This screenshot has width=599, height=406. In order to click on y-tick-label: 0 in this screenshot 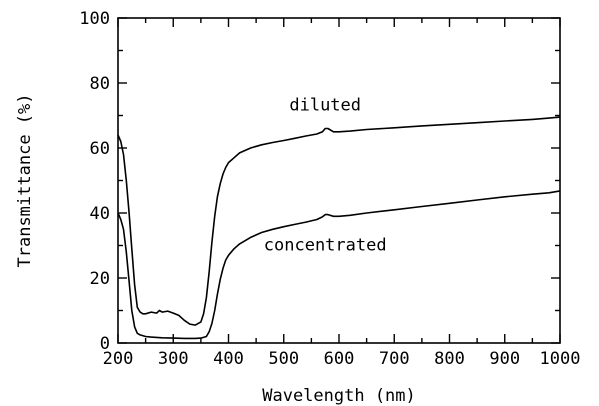, I will do `click(105, 344)`.